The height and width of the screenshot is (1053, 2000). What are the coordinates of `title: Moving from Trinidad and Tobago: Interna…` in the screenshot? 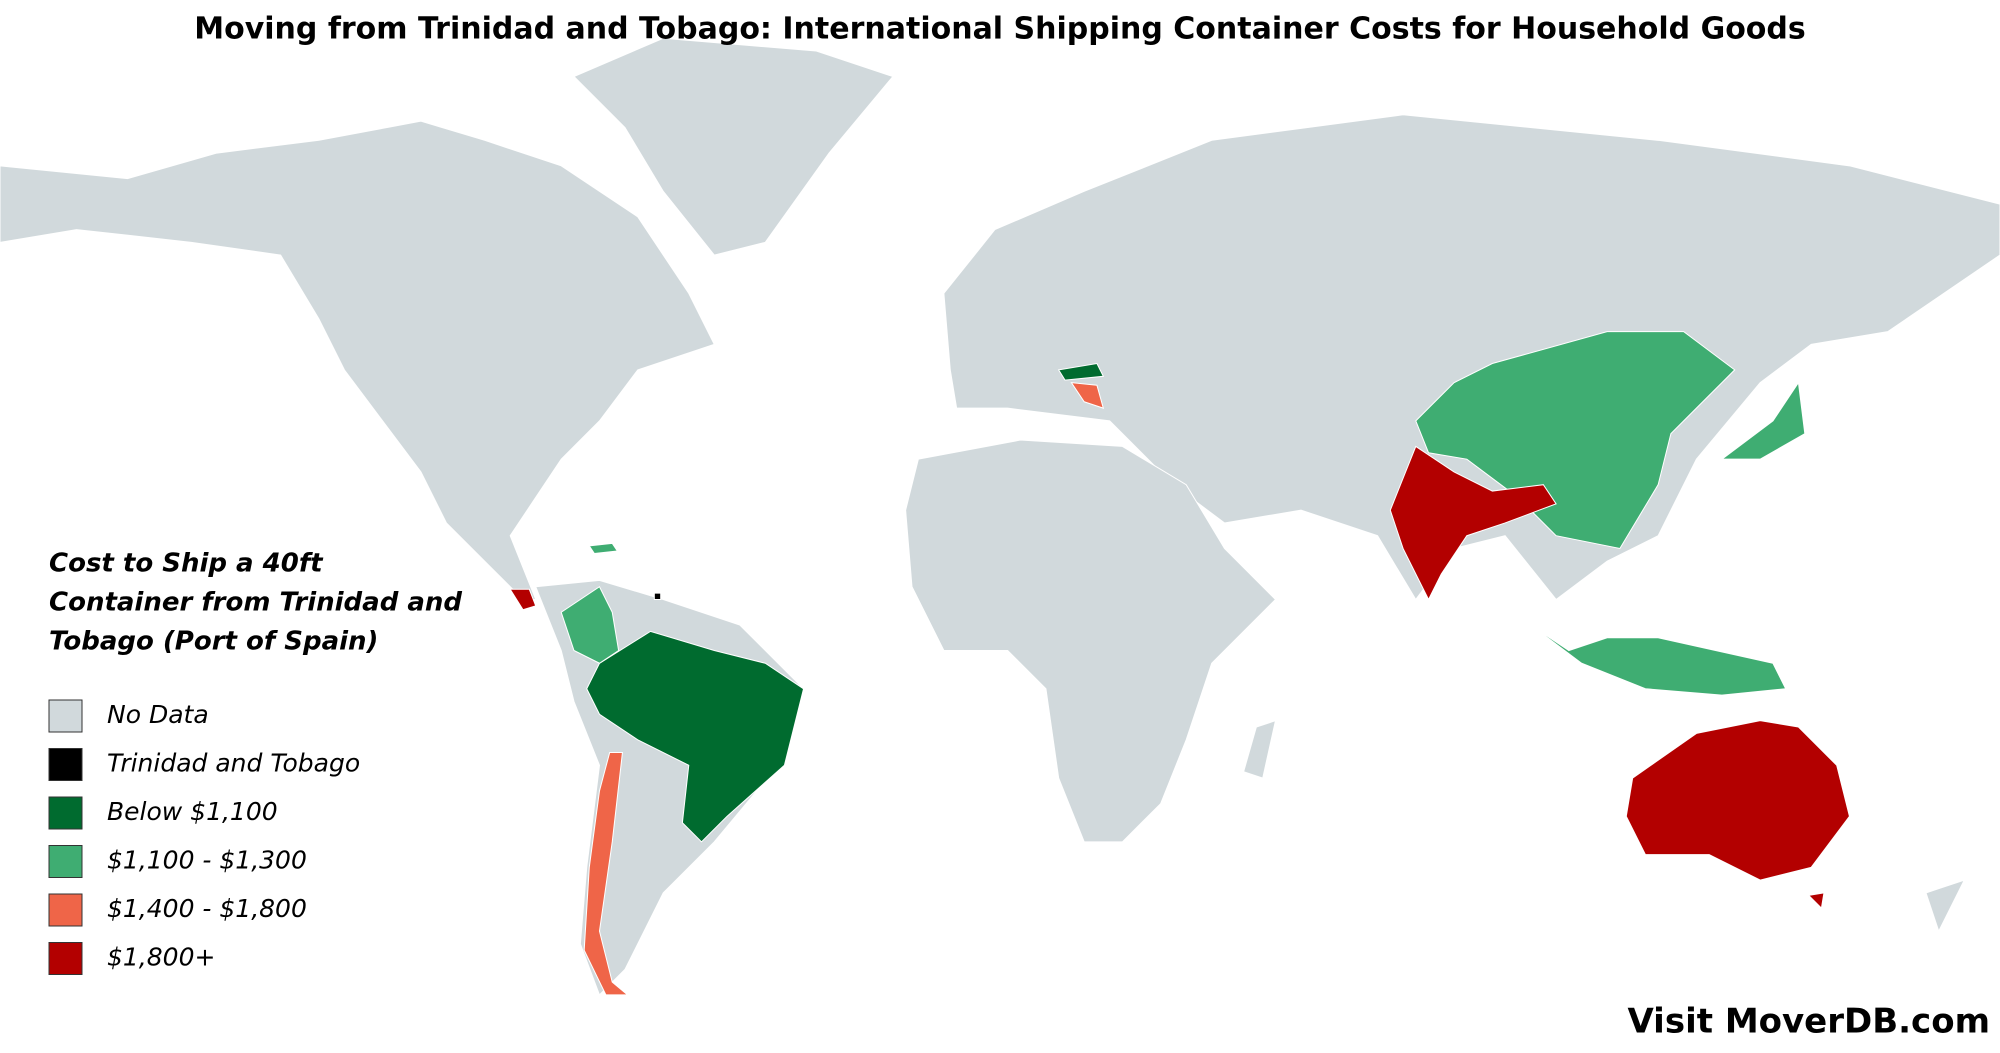 It's located at (1000, 29).